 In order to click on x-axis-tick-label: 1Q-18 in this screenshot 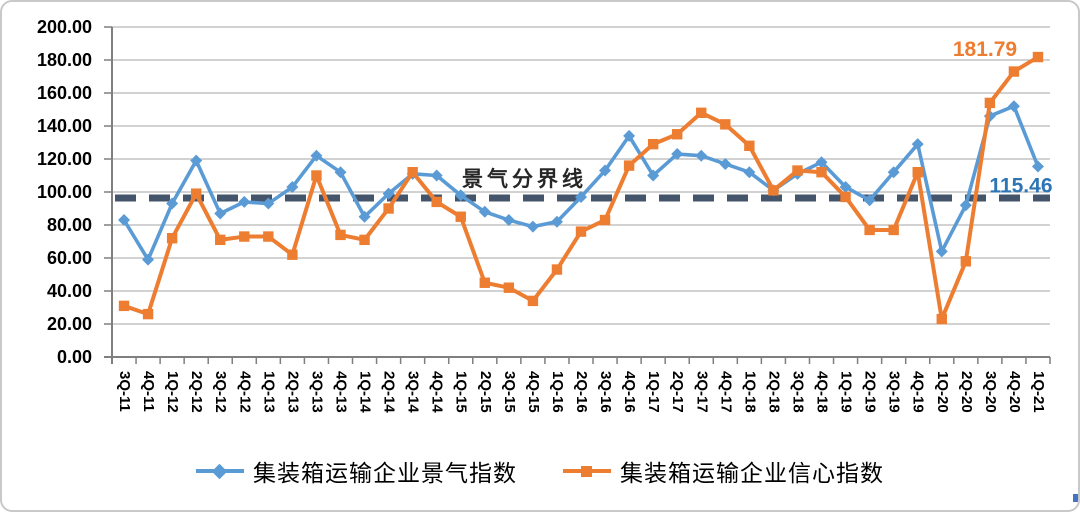, I will do `click(749, 392)`.